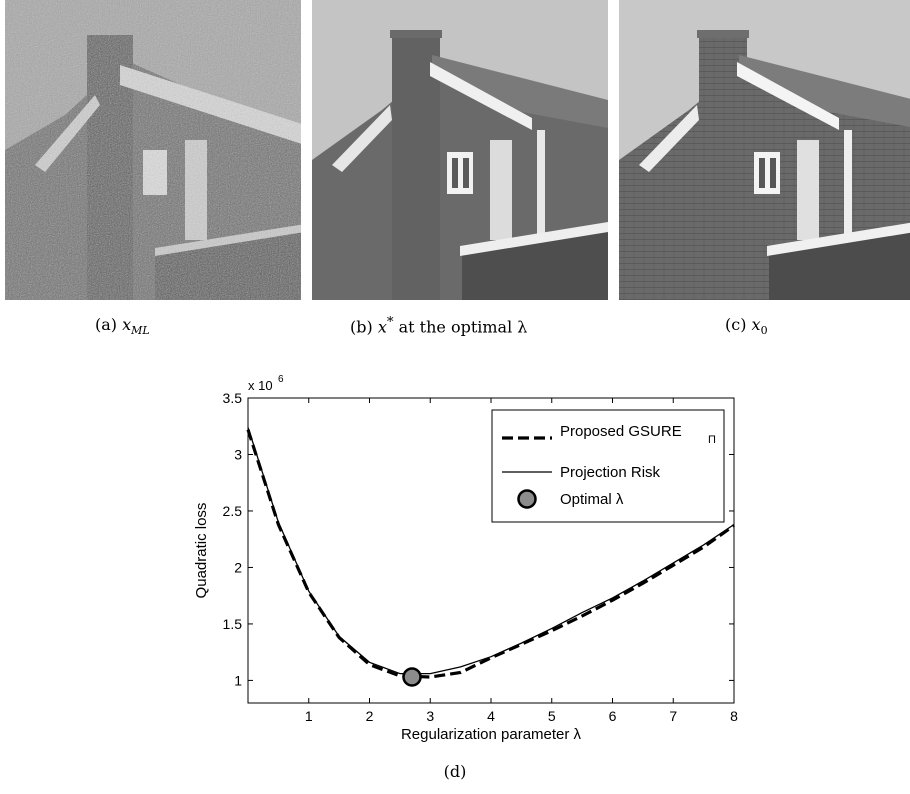 This screenshot has height=794, width=910. What do you see at coordinates (430, 716) in the screenshot?
I see `x-tick-label: 3` at bounding box center [430, 716].